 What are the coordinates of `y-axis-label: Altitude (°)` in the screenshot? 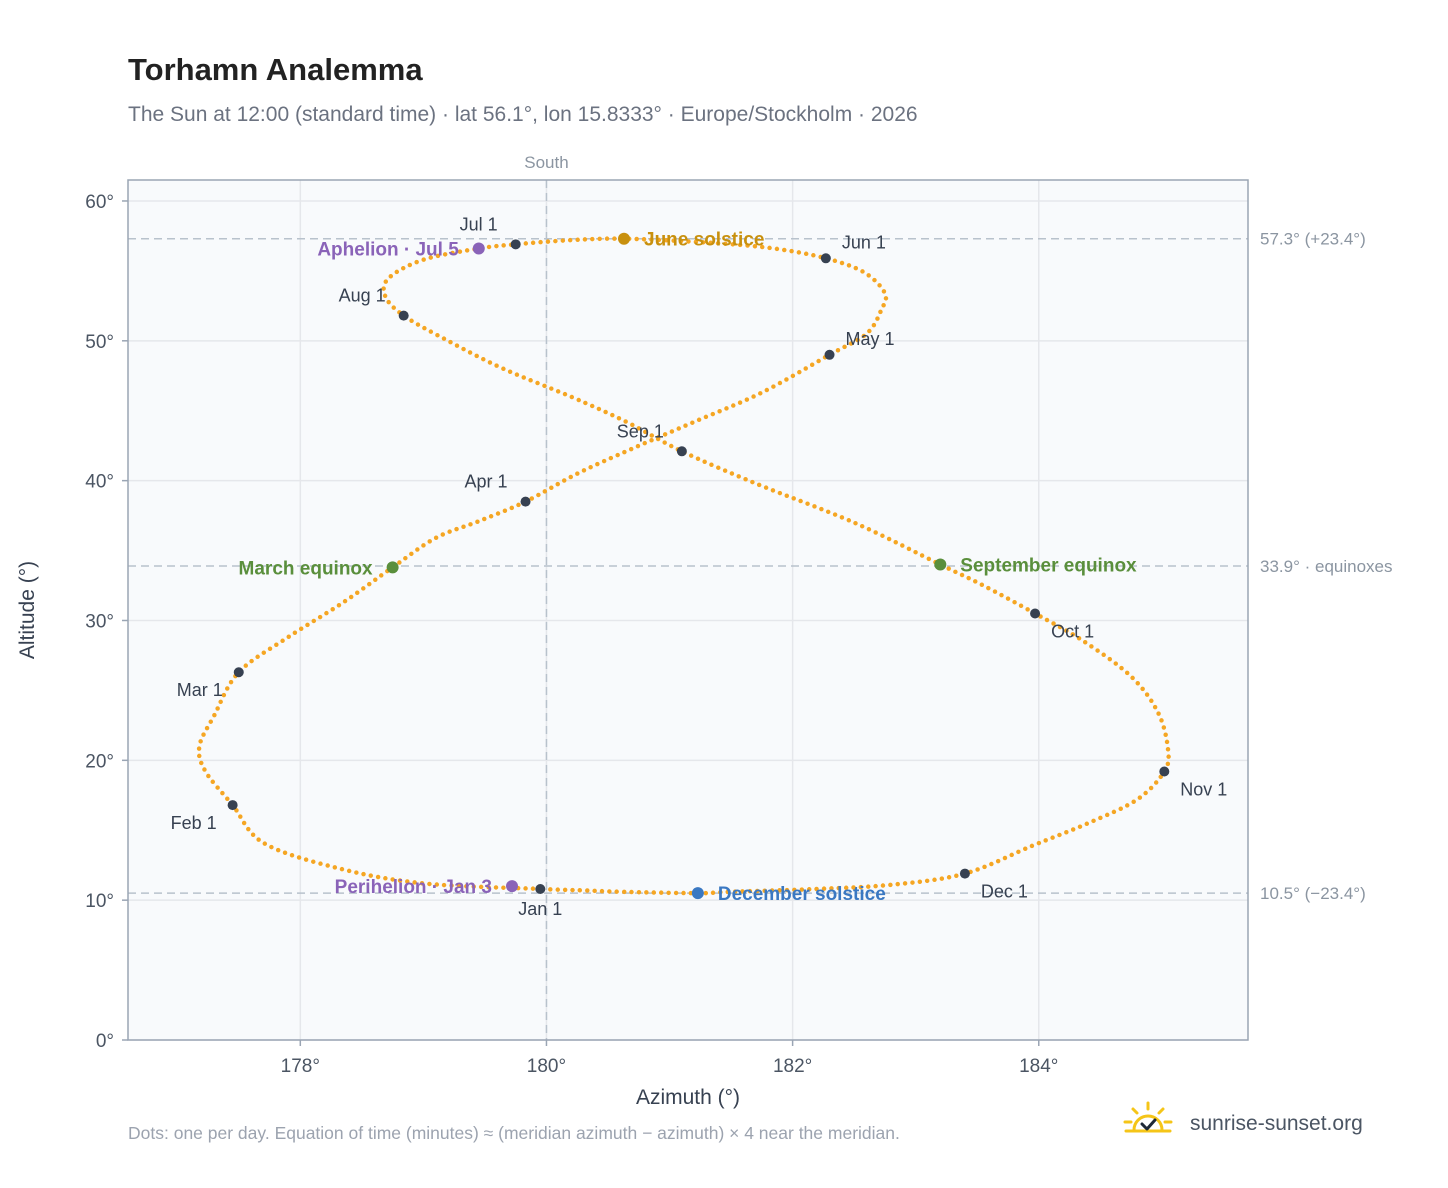 It's located at (27, 610).